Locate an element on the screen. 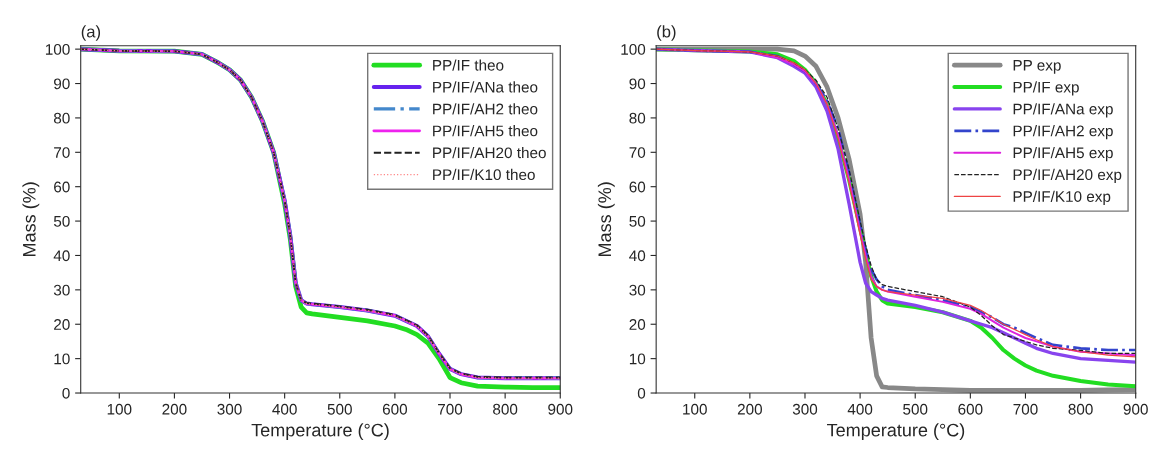 This screenshot has height=457, width=1153. legend-label: PP/IF/AH20 theo is located at coordinates (489, 152).